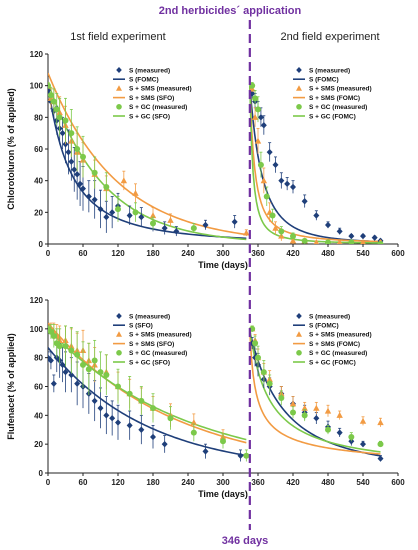 The image size is (418, 550). What do you see at coordinates (158, 107) in the screenshot?
I see `legend-label-left: S + GC (measured)` at bounding box center [158, 107].